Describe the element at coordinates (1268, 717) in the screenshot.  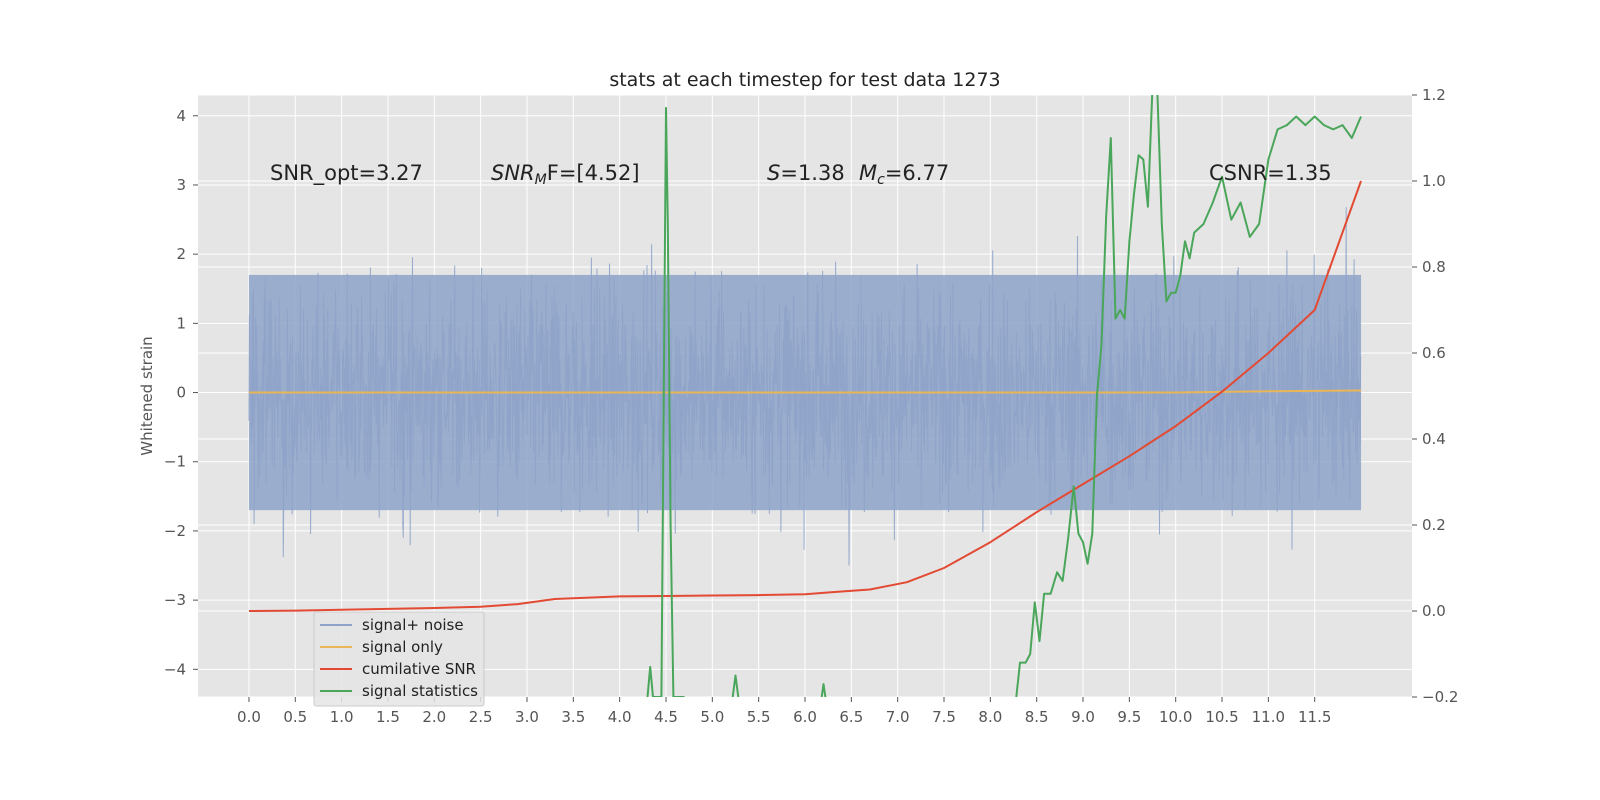
I see `x-tick-label: 11.0` at that location.